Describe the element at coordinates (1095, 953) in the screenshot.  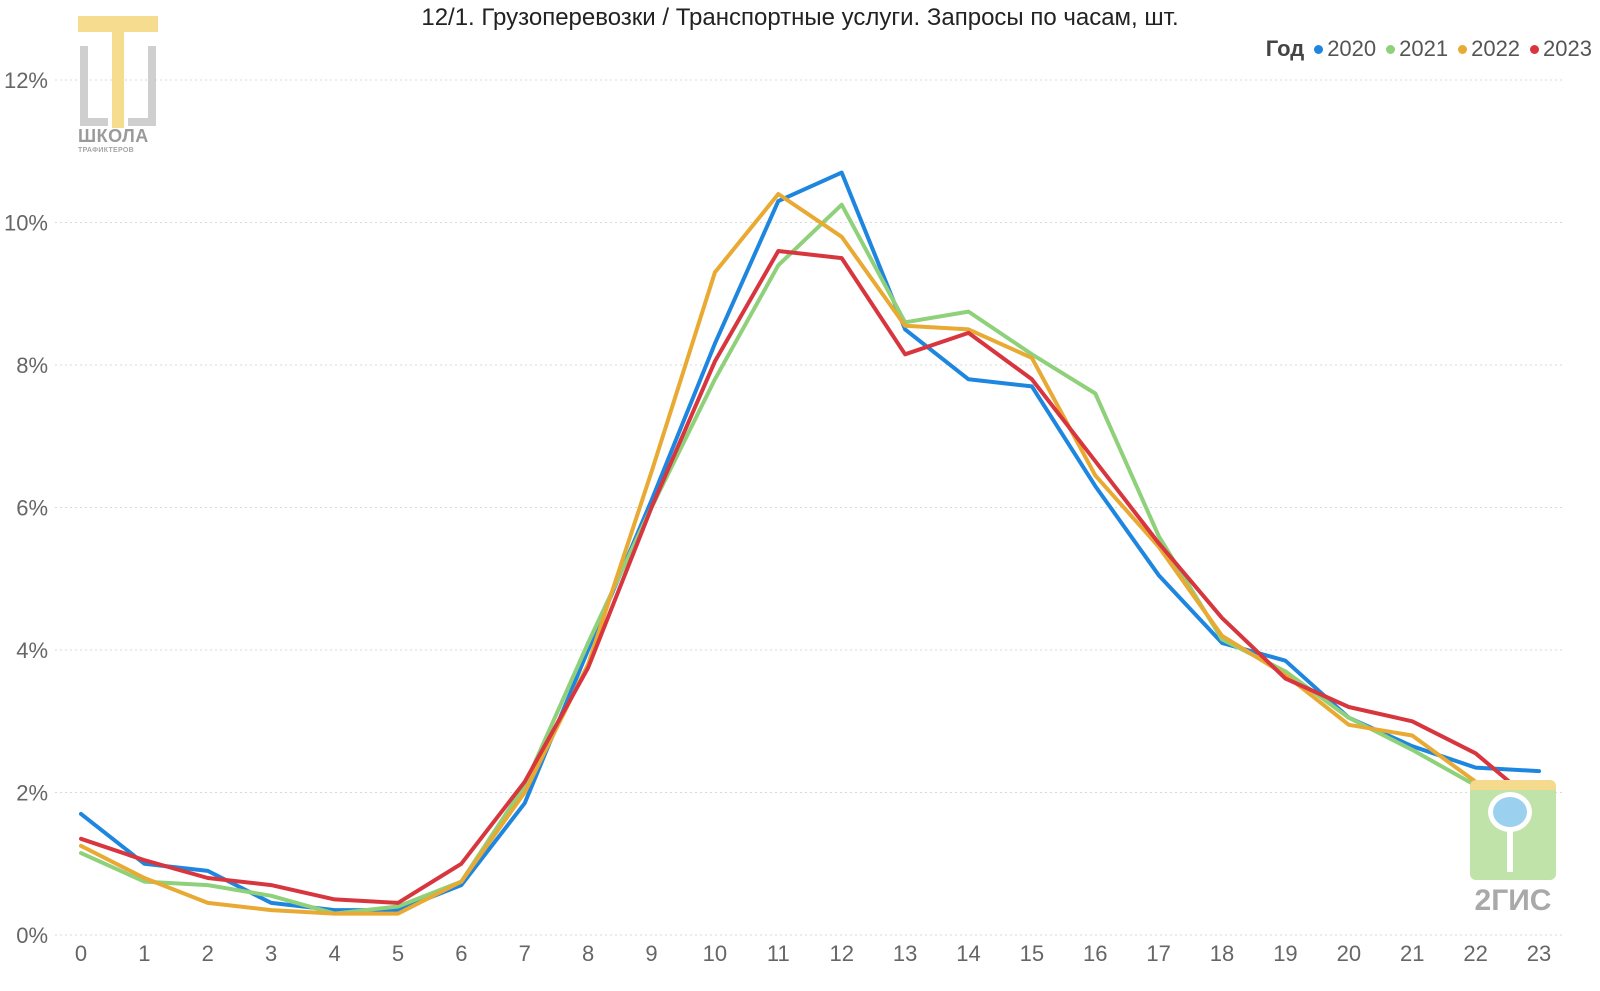
I see `x-tick-label-16: 16` at that location.